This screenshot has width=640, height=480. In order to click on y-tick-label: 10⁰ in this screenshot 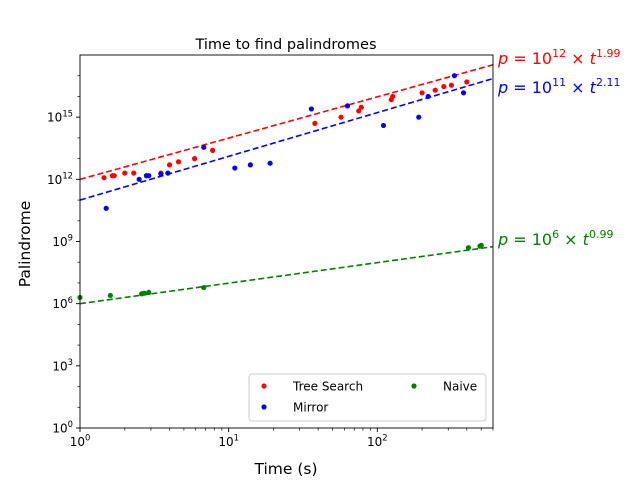, I will do `click(62, 427)`.